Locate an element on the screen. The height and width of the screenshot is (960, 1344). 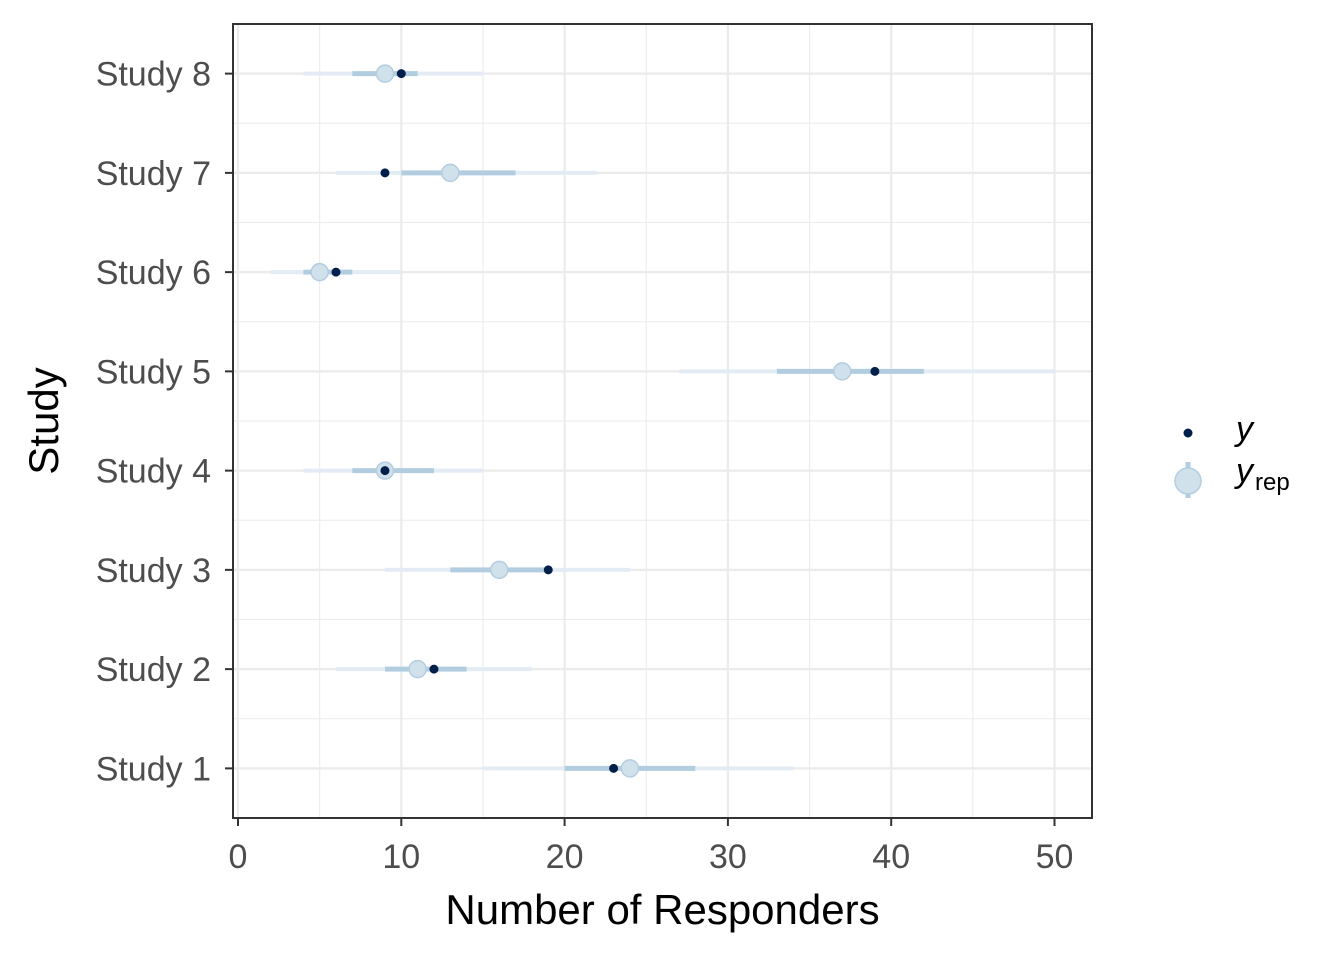
y-tick-label: Study 2 is located at coordinates (153, 670).